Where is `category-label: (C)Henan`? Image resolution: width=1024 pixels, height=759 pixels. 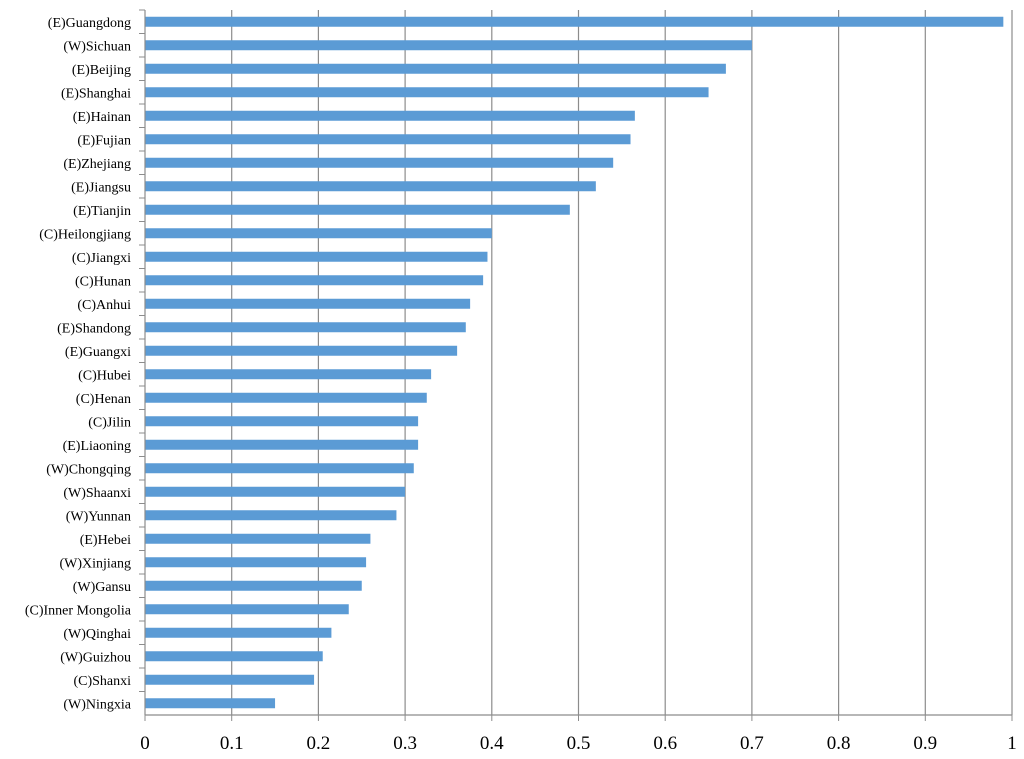
category-label: (C)Henan is located at coordinates (103, 399).